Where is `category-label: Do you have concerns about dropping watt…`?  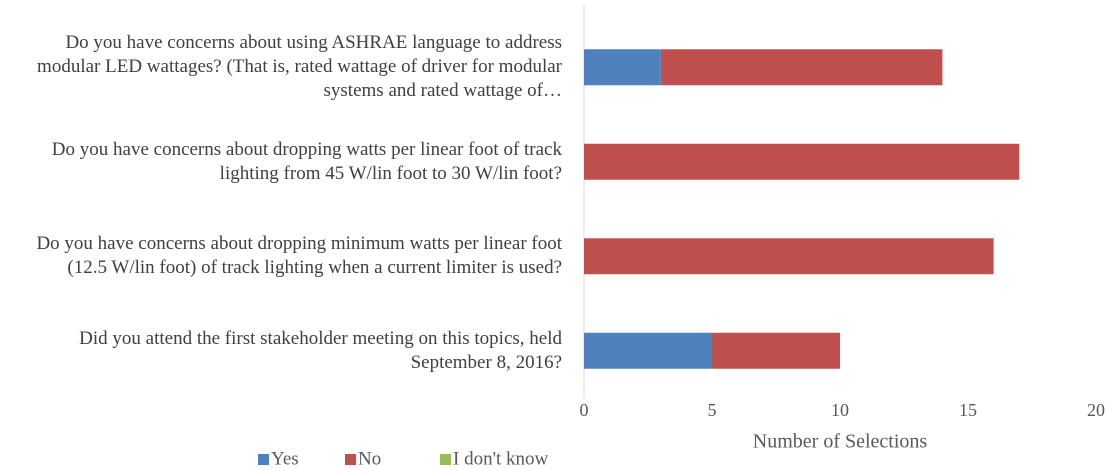
category-label: Do you have concerns about dropping watt… is located at coordinates (306, 161).